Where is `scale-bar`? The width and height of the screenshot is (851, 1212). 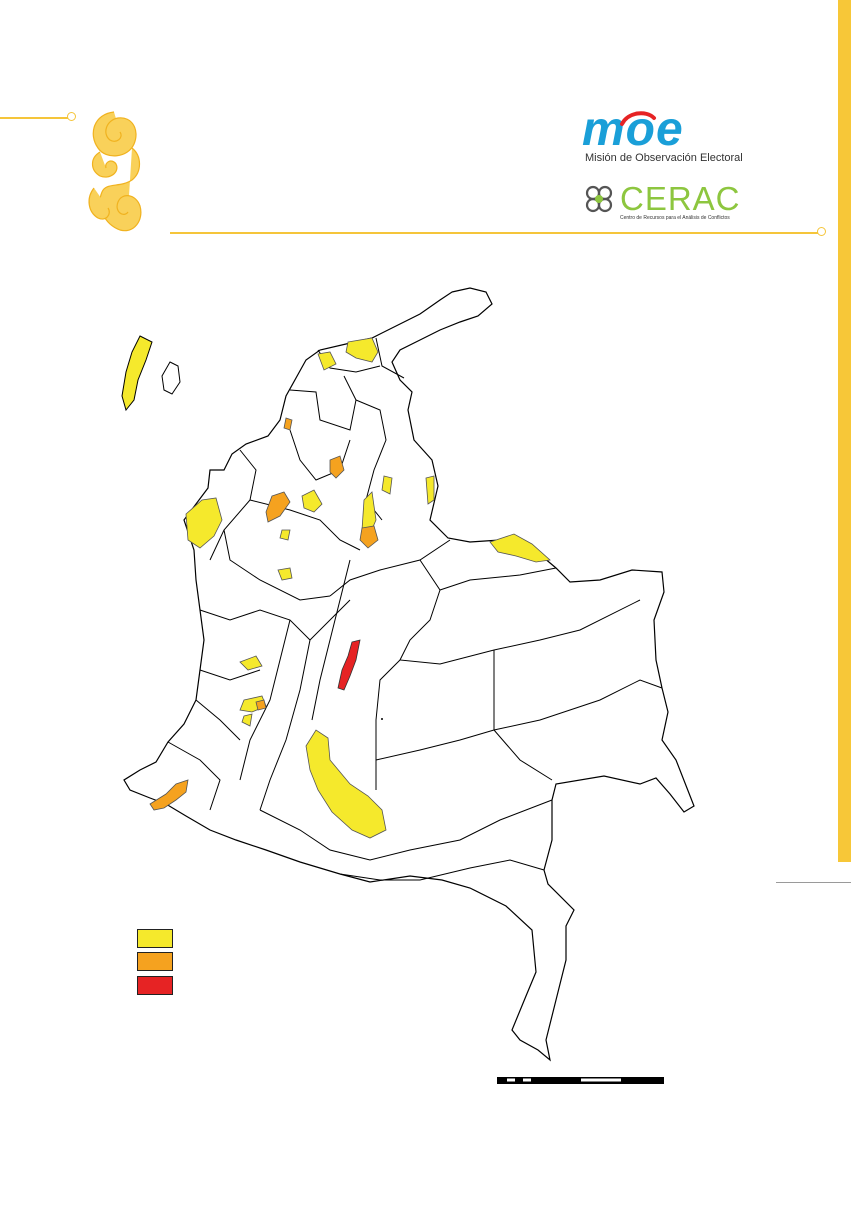
scale-bar is located at coordinates (580, 1080).